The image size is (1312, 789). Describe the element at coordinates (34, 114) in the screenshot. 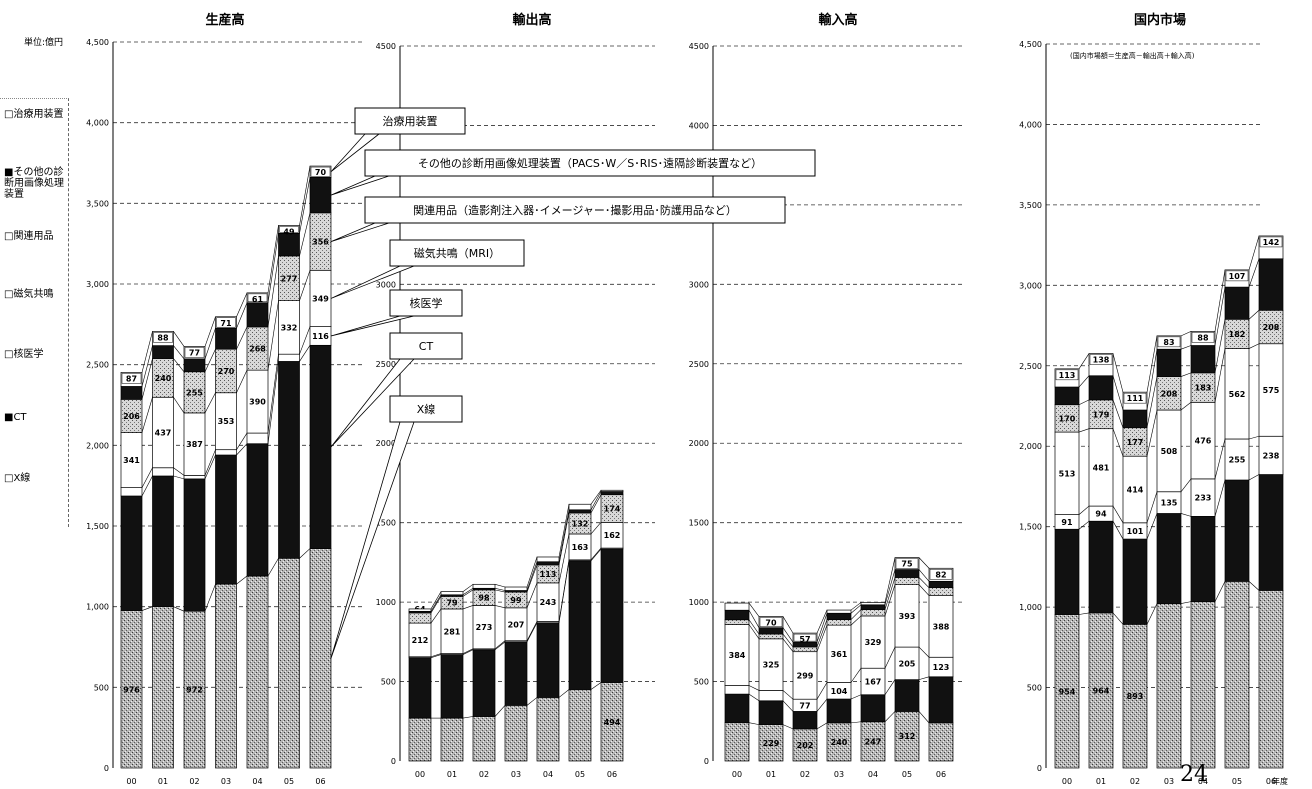

I see `legend-item-therapy: □治療用装置` at that location.